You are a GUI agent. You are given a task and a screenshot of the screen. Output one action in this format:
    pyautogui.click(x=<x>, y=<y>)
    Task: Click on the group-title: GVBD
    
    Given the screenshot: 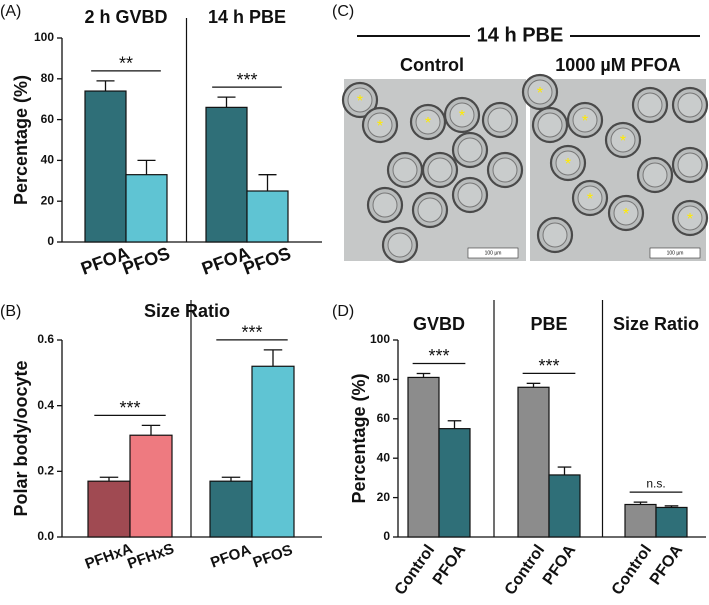 What is the action you would take?
    pyautogui.click(x=439, y=324)
    